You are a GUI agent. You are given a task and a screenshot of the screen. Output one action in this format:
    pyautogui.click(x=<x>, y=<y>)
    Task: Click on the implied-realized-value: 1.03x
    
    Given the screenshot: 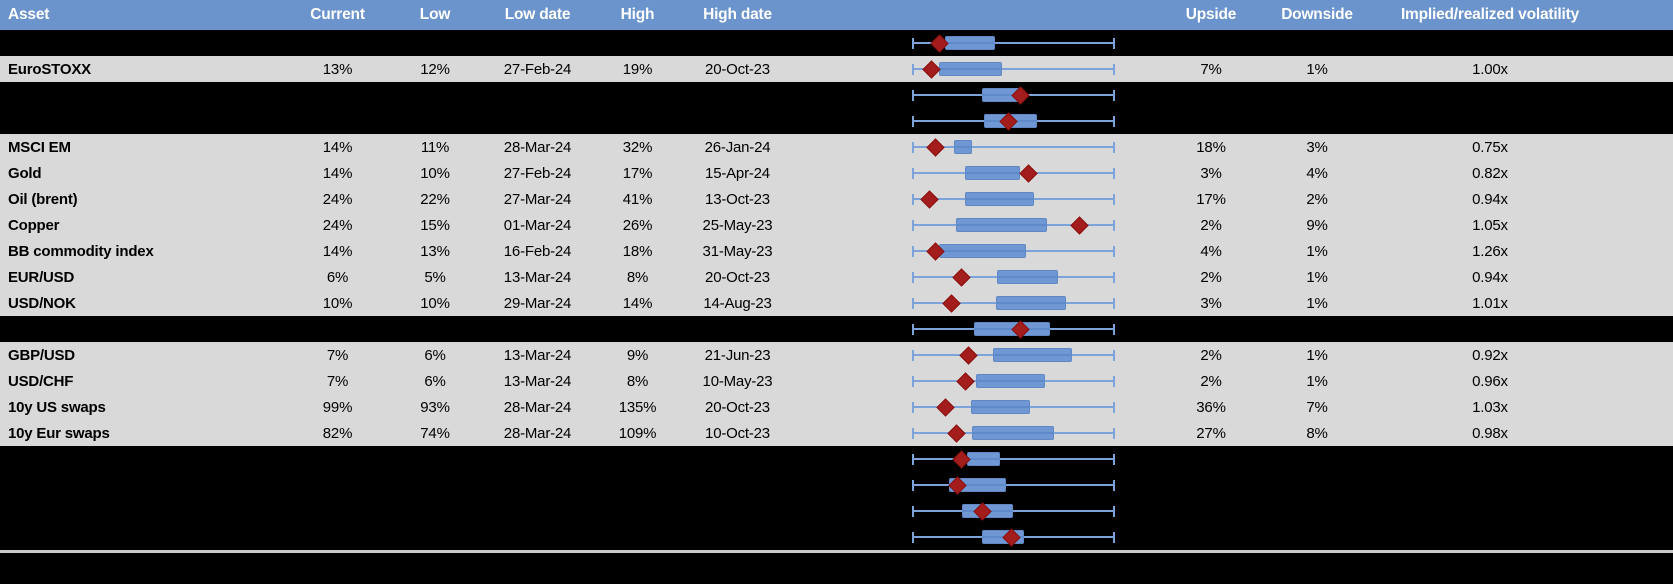 What is the action you would take?
    pyautogui.click(x=1490, y=407)
    